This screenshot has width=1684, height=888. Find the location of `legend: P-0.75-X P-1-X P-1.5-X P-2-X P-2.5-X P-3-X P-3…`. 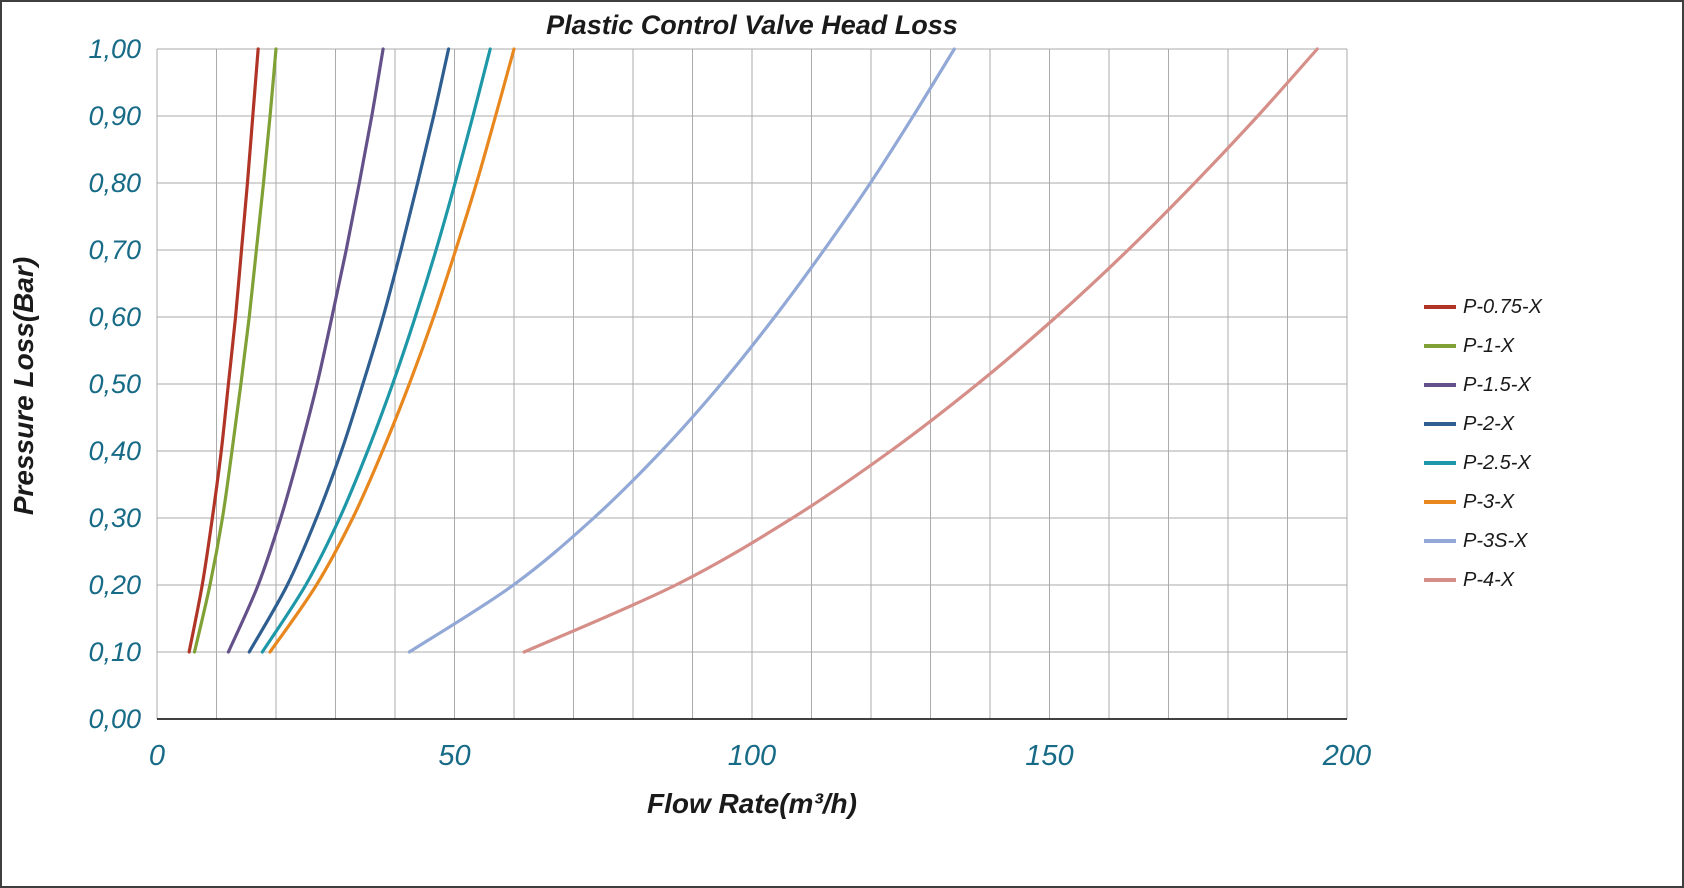

legend: P-0.75-X P-1-X P-1.5-X P-2-X P-2.5-X P-3-X P-3… is located at coordinates (1483, 443).